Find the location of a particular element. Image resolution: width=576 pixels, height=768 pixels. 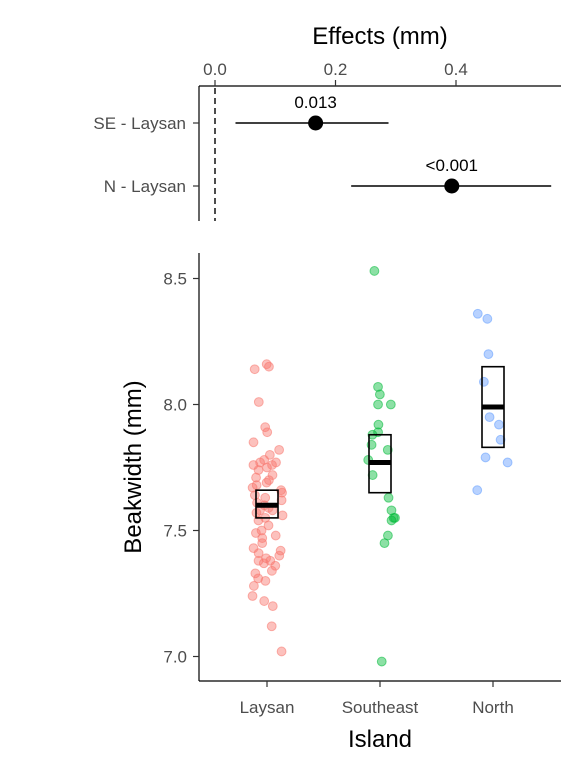

effects-p-value-label: 0.013 is located at coordinates (315, 102).